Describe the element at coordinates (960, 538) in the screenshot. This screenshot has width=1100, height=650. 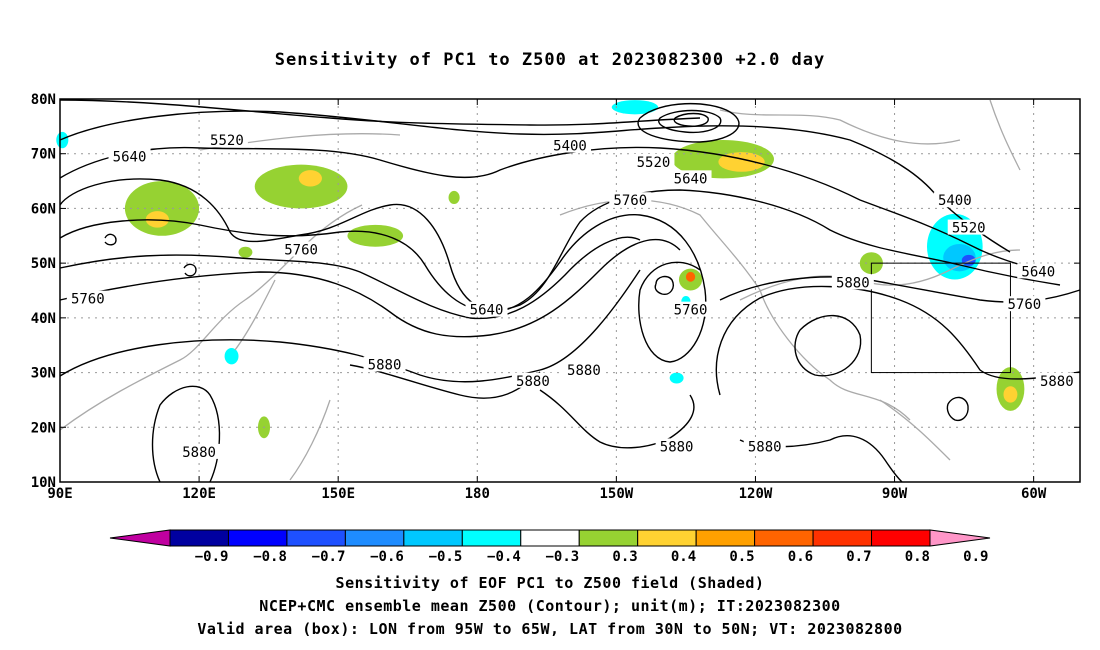
I see `colorbar-extend-high` at that location.